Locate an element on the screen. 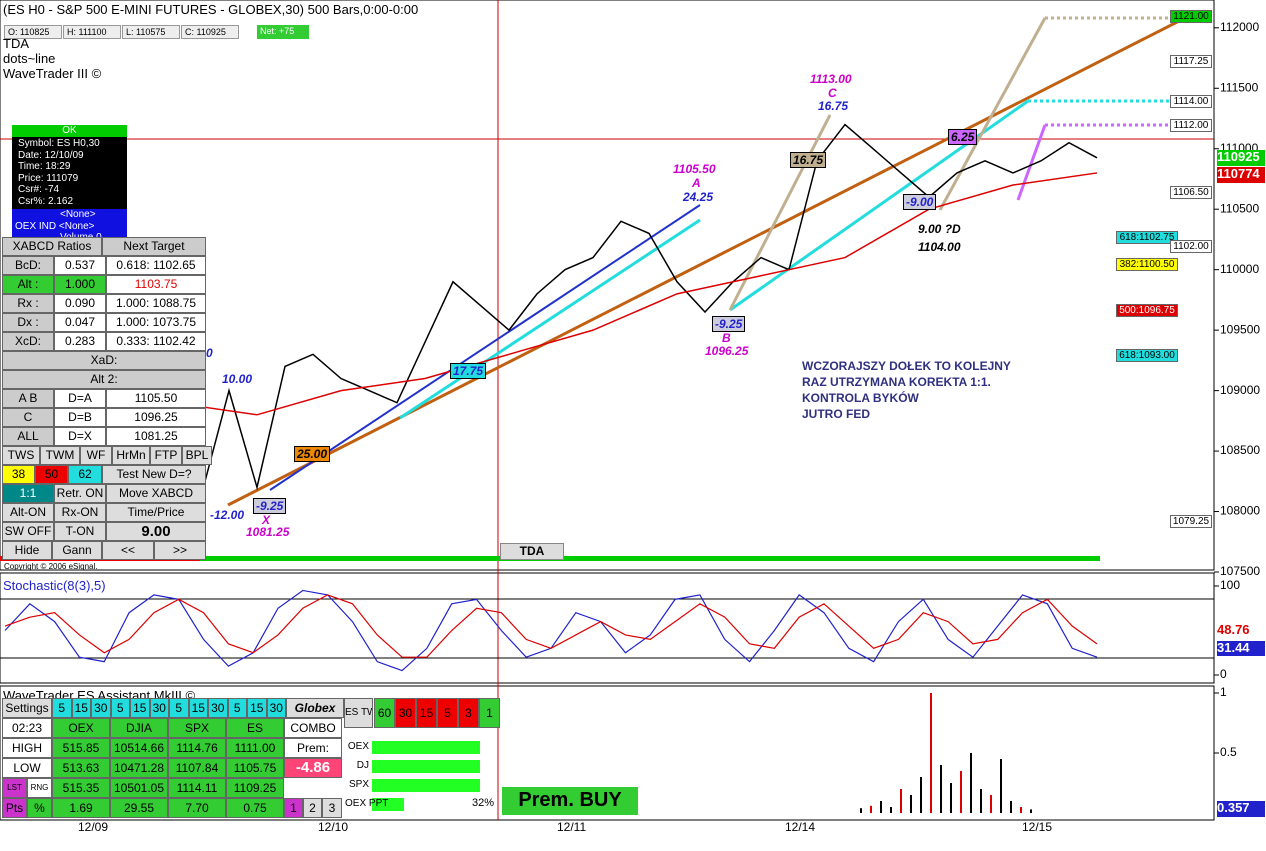  panel-button: TWM is located at coordinates (60, 455).